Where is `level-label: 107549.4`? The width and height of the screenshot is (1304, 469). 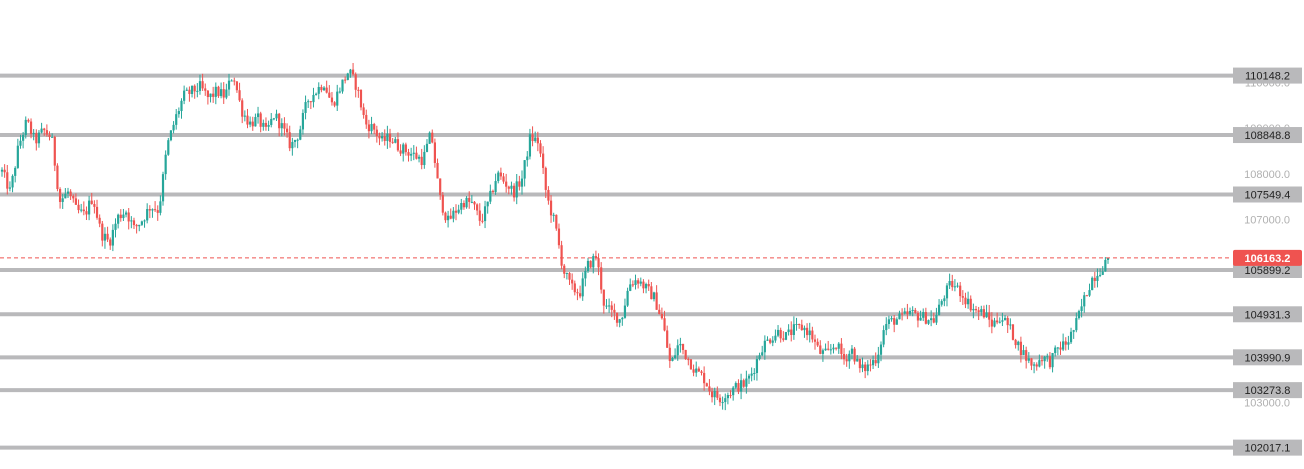
level-label: 107549.4 is located at coordinates (1268, 195).